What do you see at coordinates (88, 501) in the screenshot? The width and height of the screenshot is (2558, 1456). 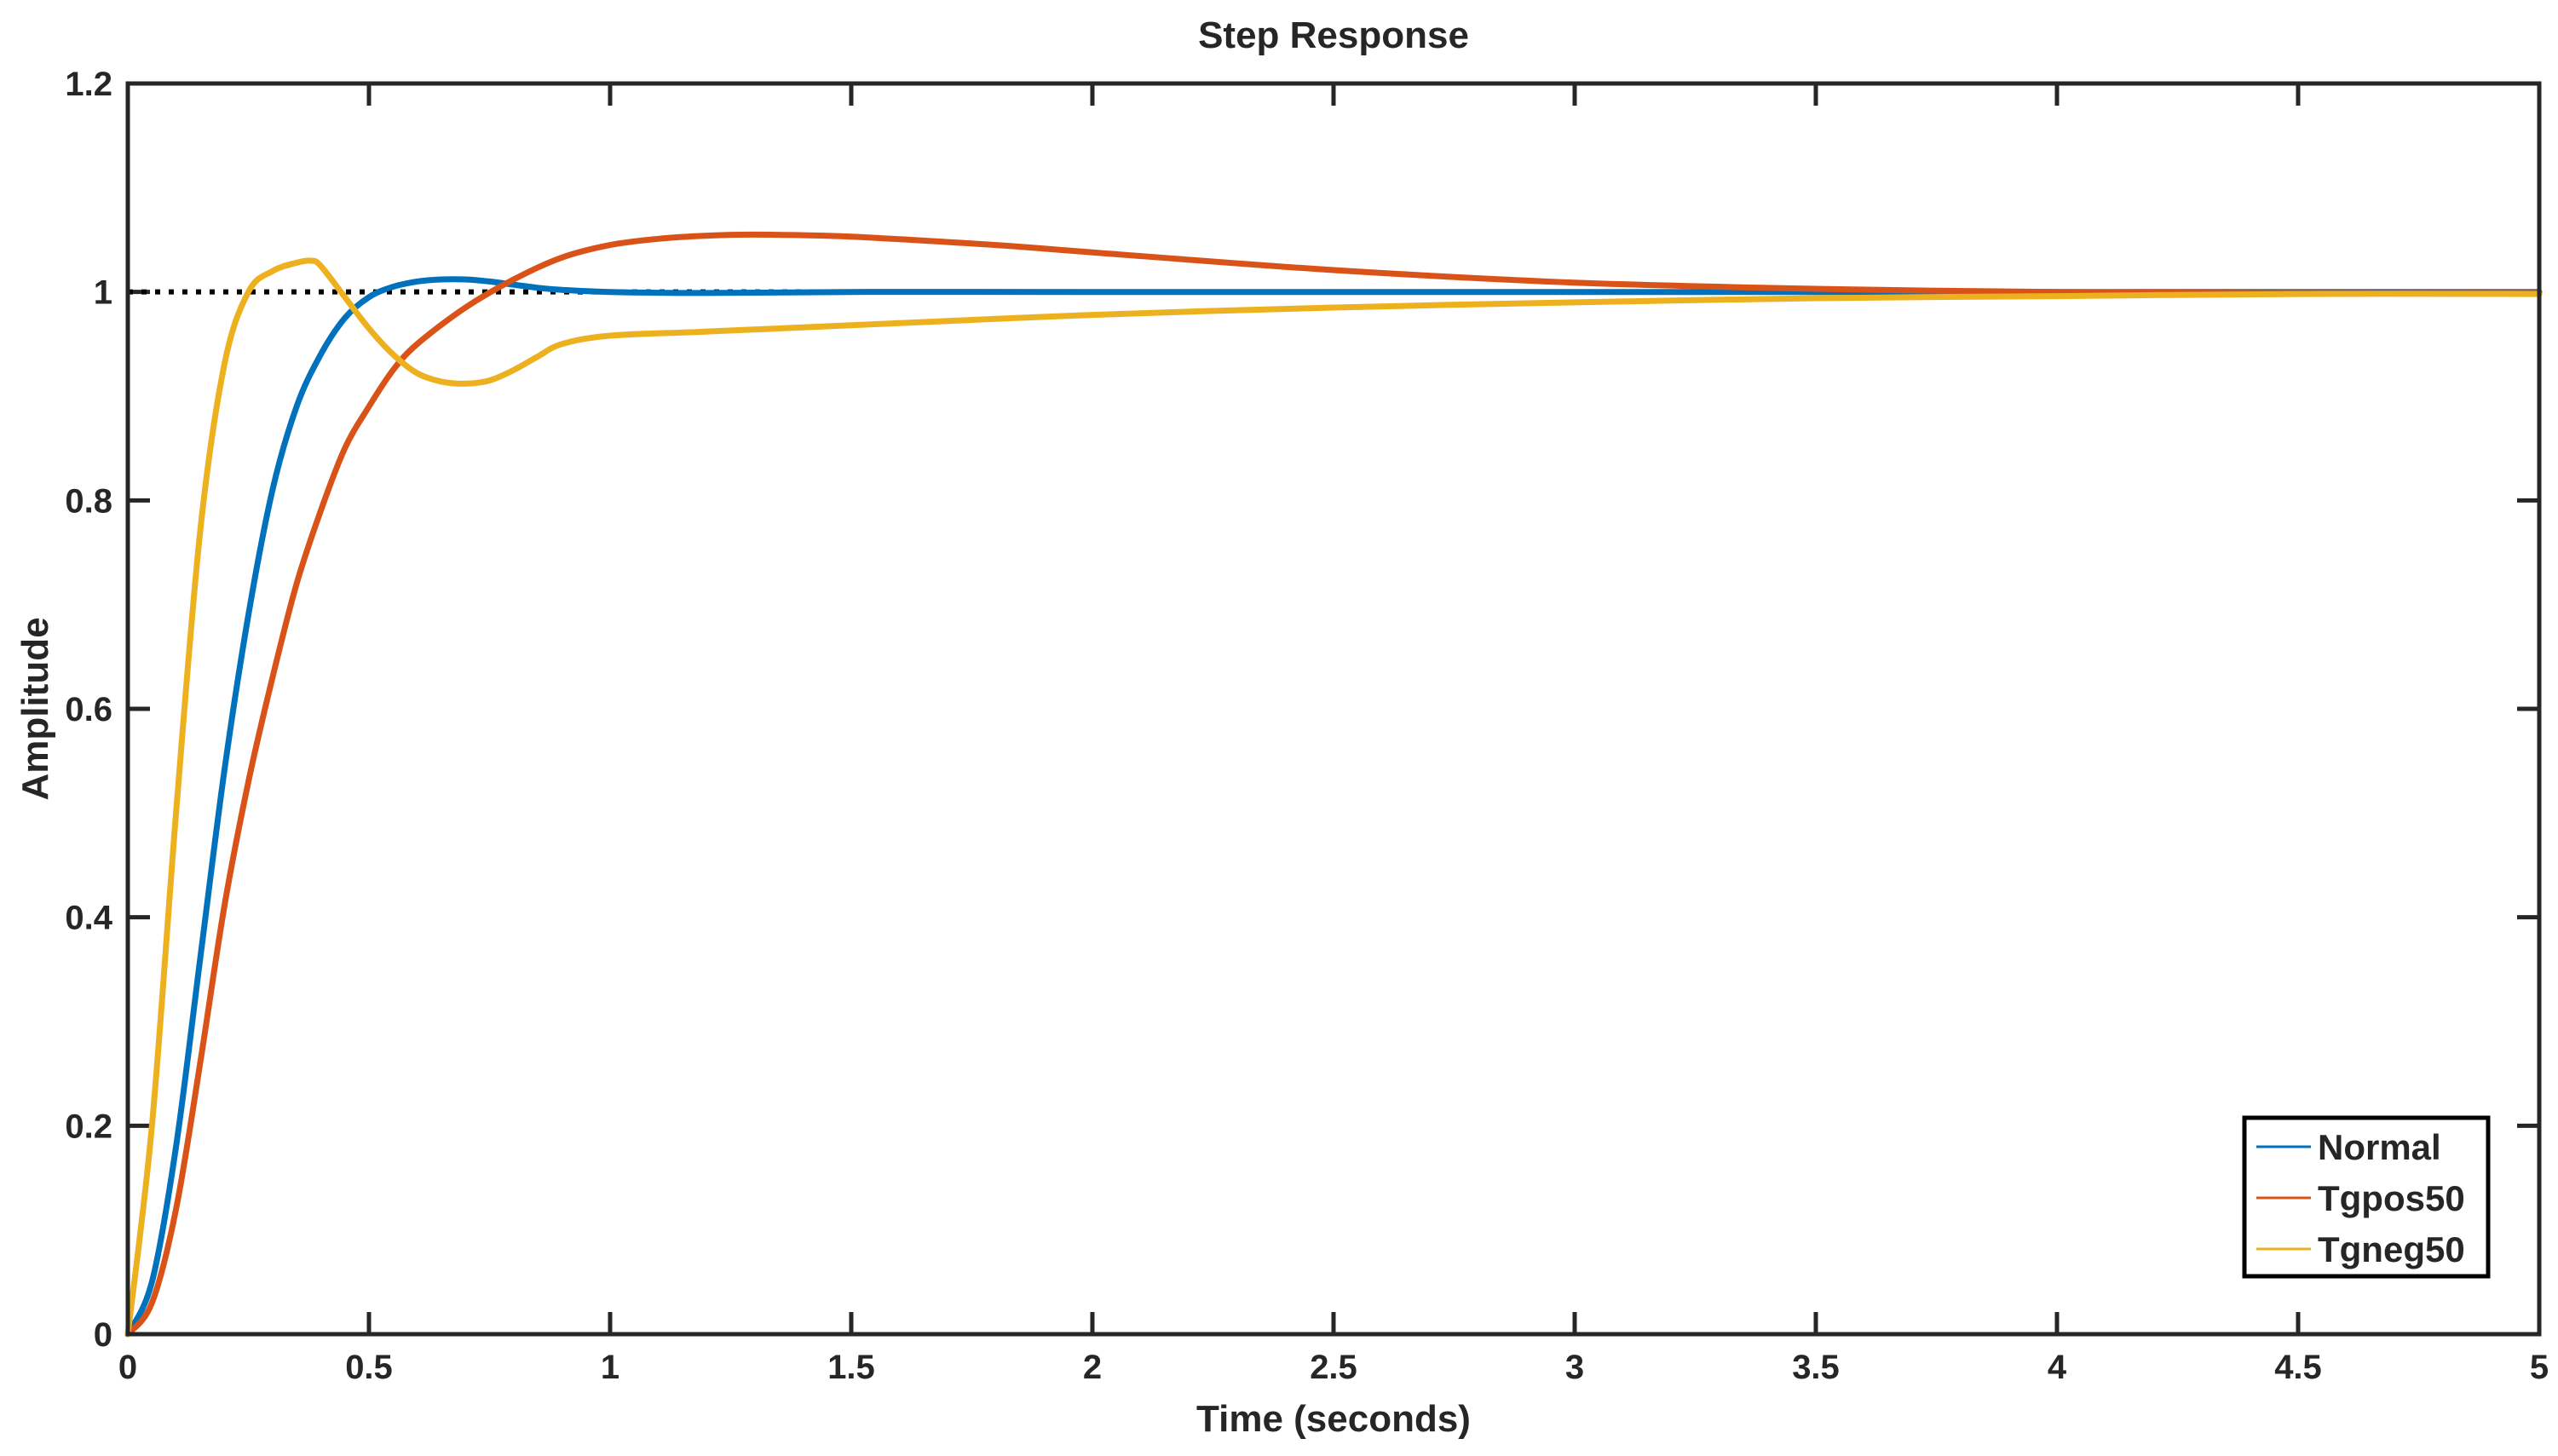 I see `y-tick-label: 0.8` at bounding box center [88, 501].